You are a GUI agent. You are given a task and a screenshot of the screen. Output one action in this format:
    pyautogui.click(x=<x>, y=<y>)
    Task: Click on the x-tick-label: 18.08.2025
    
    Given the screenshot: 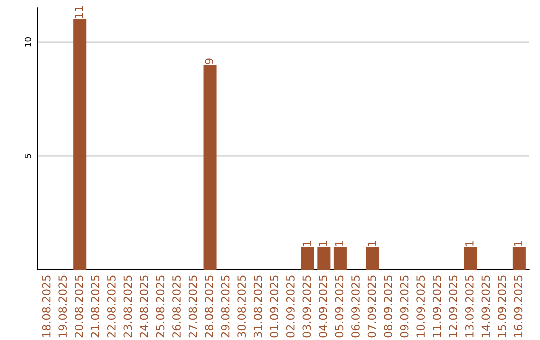 What is the action you would take?
    pyautogui.click(x=46, y=307)
    